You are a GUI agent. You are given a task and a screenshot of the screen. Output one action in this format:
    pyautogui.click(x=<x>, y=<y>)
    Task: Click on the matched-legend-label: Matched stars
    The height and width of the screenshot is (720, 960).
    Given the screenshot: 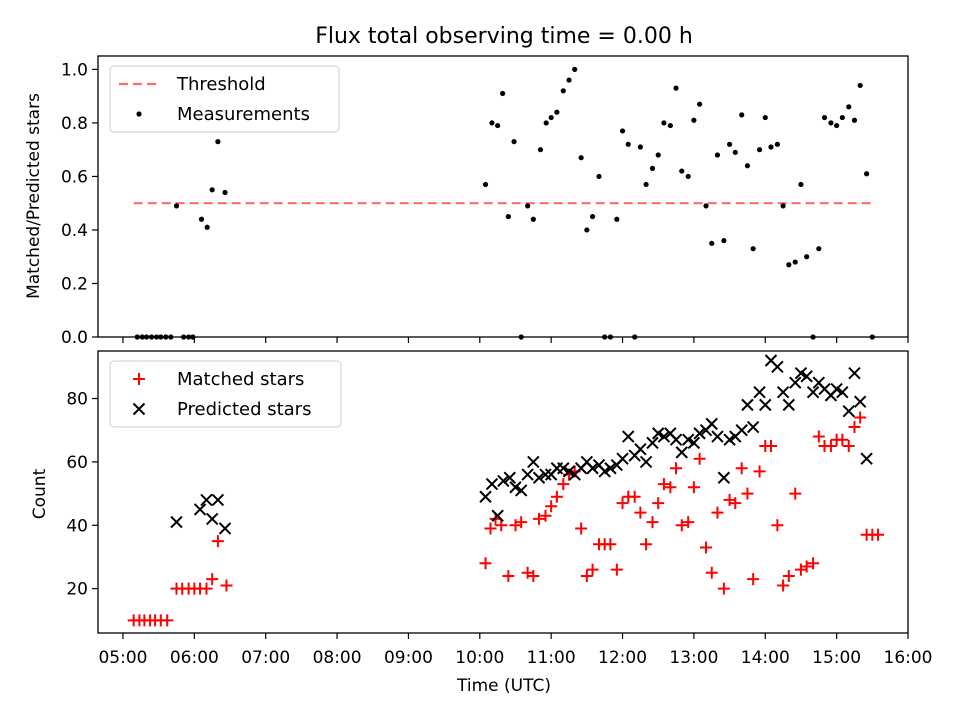 What is the action you would take?
    pyautogui.click(x=240, y=379)
    